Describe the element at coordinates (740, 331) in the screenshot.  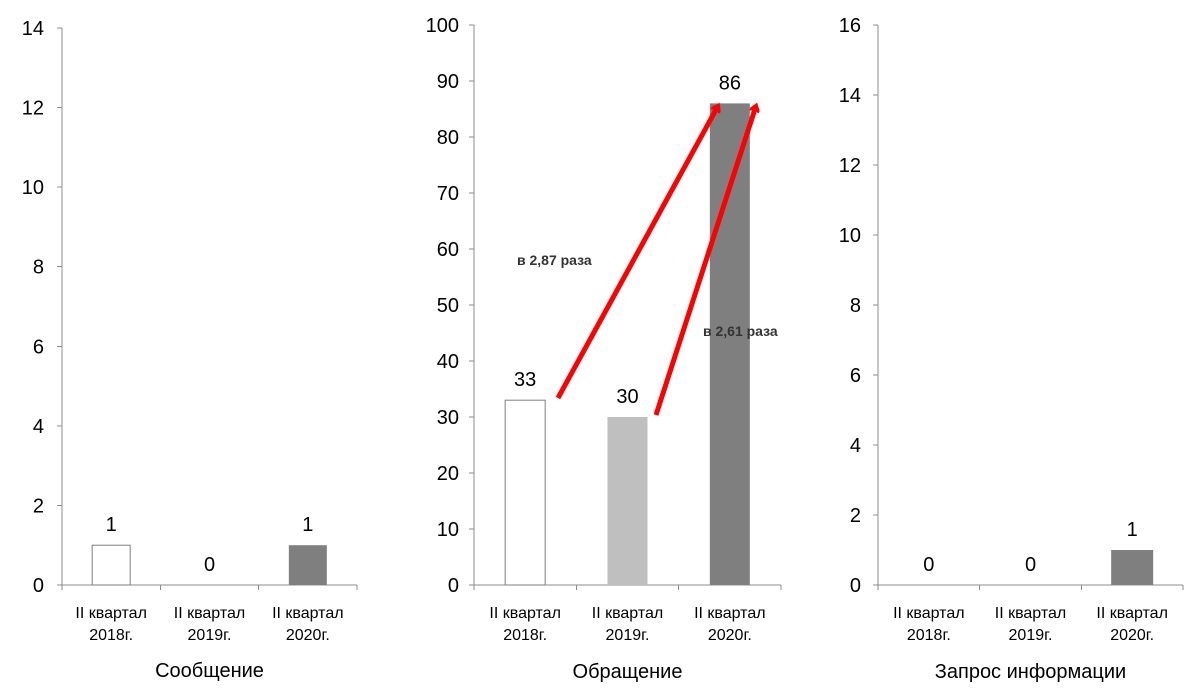
I see `growth-annotation: в 2,61 раза` at that location.